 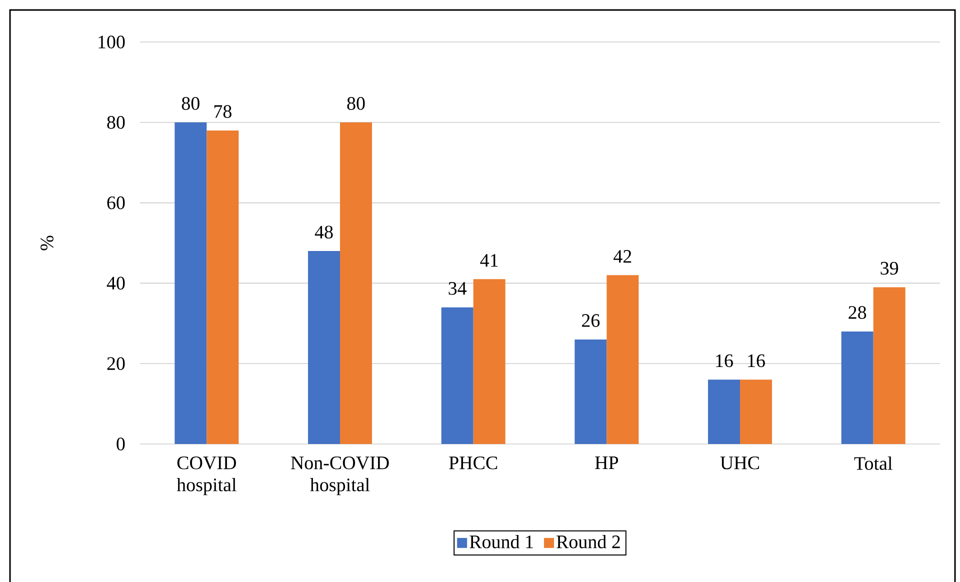 I want to click on data-label: 48, so click(x=323, y=232).